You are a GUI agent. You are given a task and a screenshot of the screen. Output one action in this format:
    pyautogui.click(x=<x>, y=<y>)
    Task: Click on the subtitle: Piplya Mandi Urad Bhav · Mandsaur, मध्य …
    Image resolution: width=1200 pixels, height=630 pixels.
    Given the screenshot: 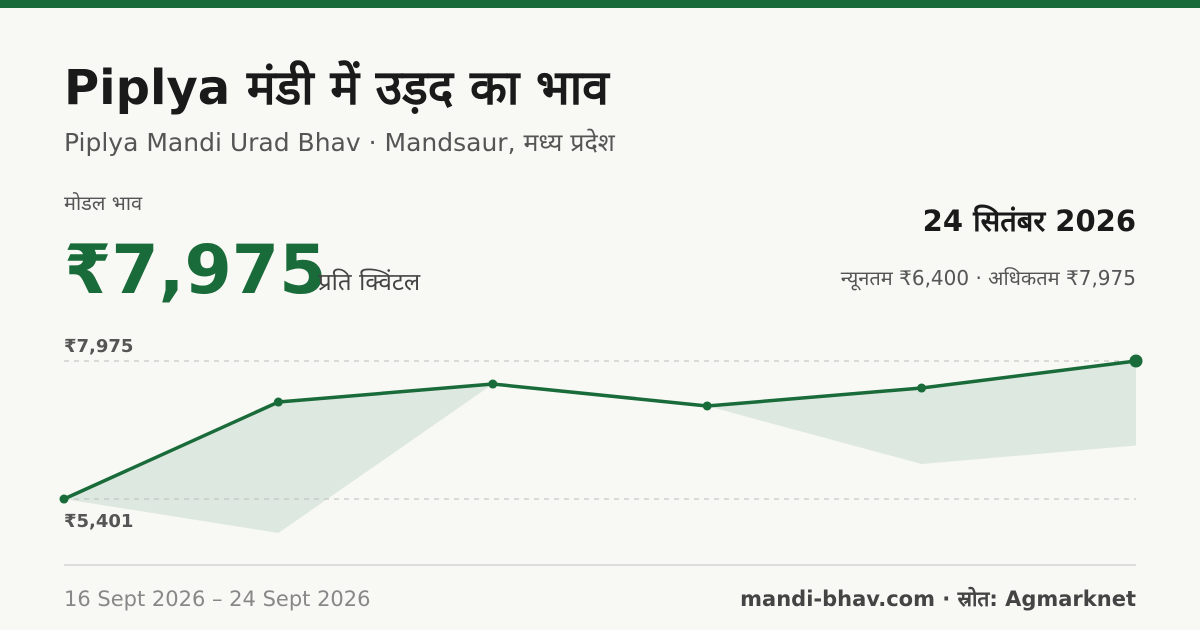 What is the action you would take?
    pyautogui.click(x=340, y=142)
    